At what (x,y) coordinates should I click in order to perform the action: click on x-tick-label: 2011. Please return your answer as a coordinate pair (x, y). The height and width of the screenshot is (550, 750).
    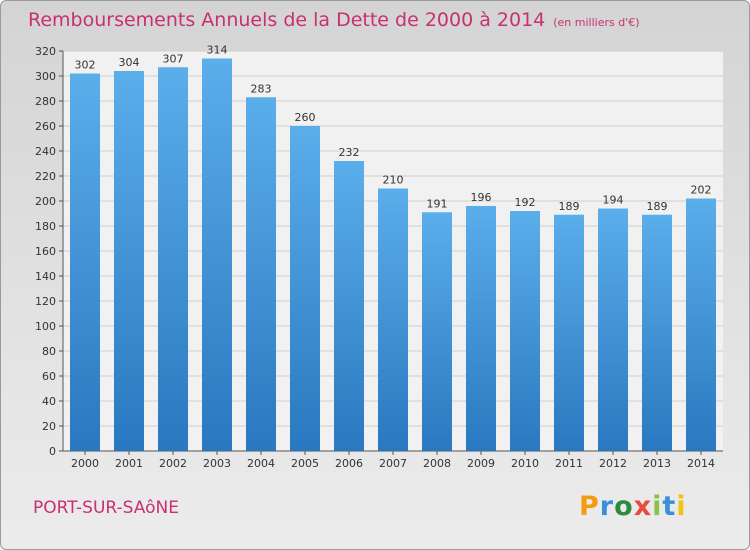
    Looking at the image, I should click on (569, 463).